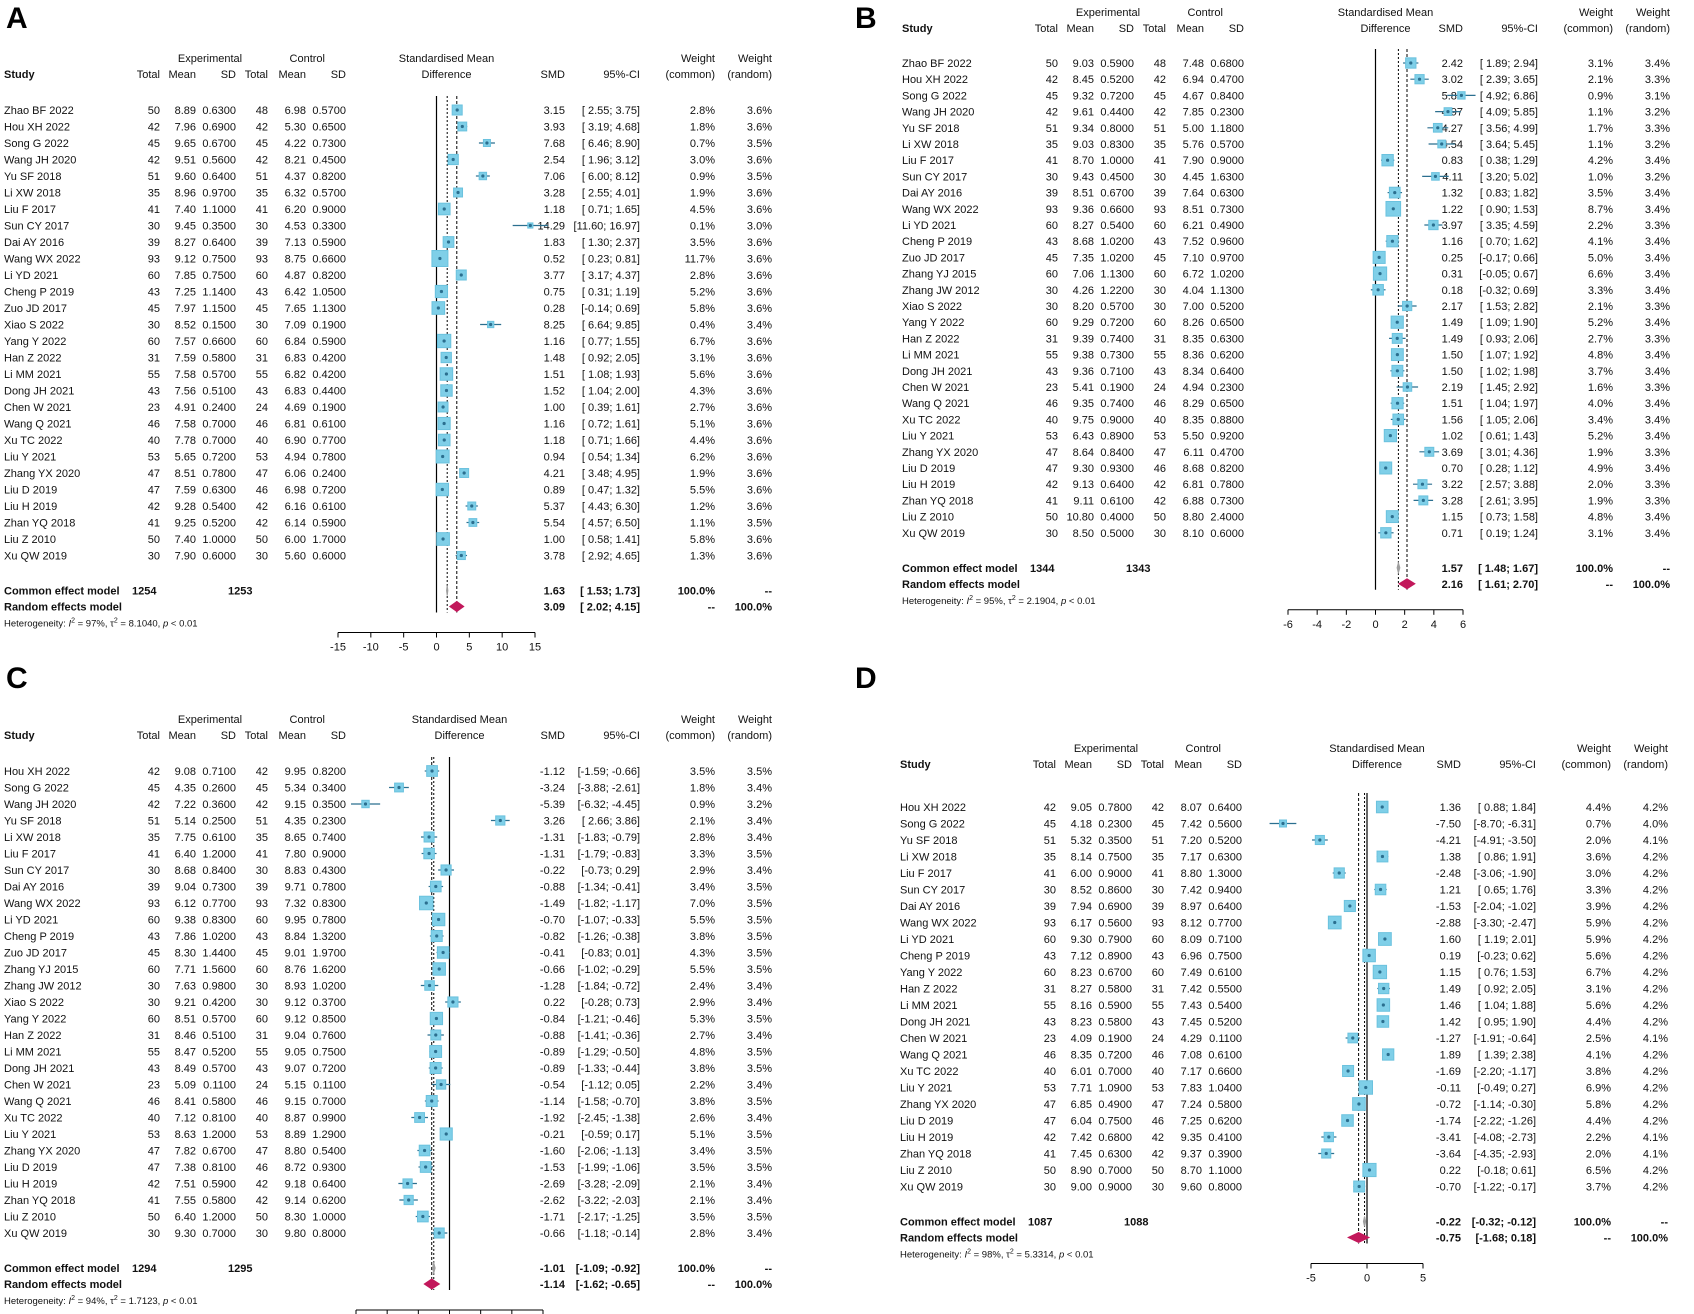 This screenshot has height=1314, width=1694. What do you see at coordinates (759, 491) in the screenshot?
I see `weight-random: 3.6%` at bounding box center [759, 491].